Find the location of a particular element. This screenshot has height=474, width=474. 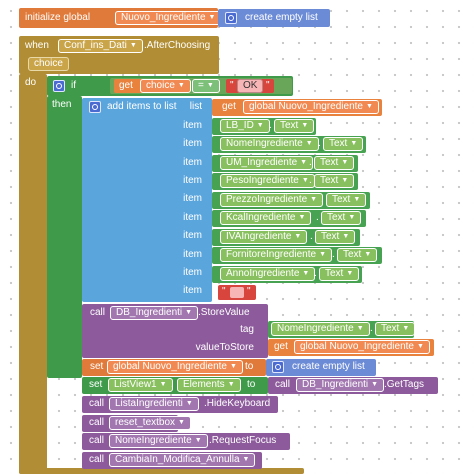

item-component-text: PesoIngrediente is located at coordinates (262, 180).